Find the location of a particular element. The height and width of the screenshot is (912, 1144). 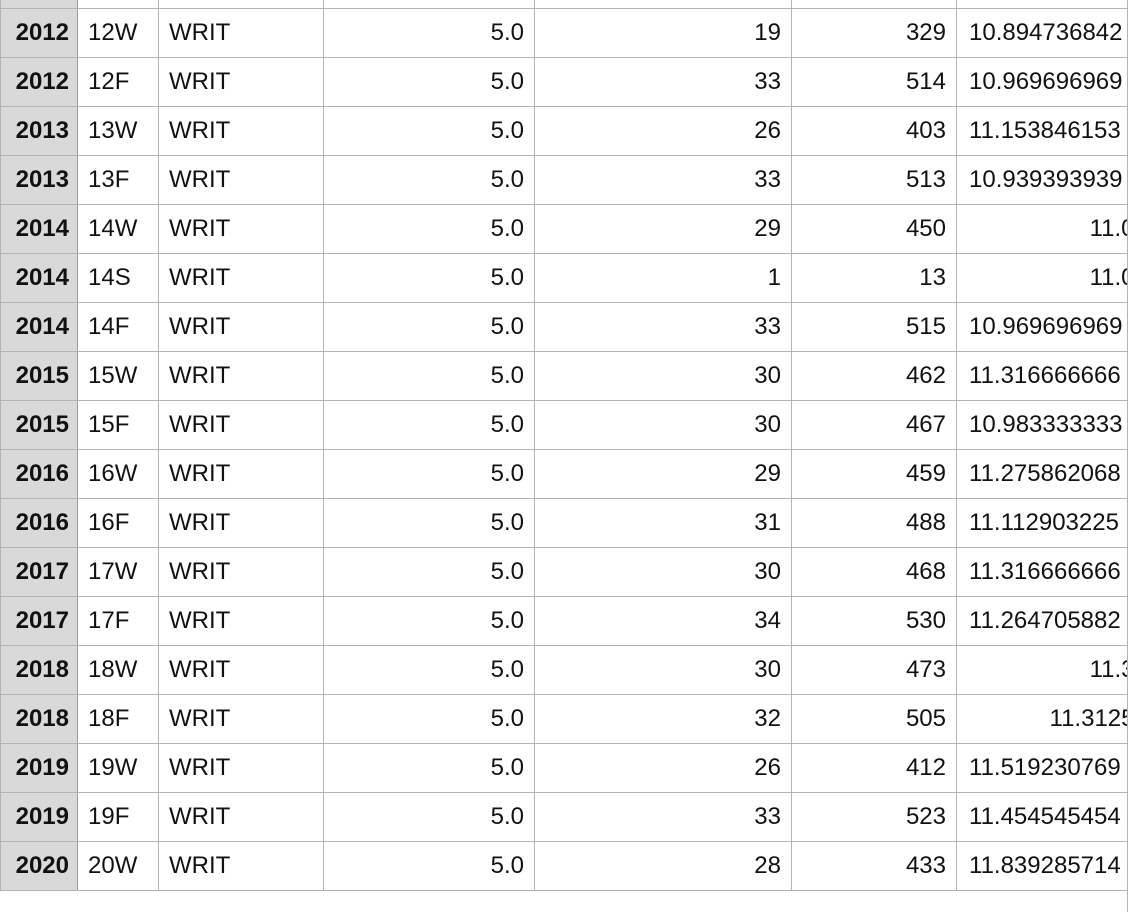

cell-term: 19F is located at coordinates (118, 817).